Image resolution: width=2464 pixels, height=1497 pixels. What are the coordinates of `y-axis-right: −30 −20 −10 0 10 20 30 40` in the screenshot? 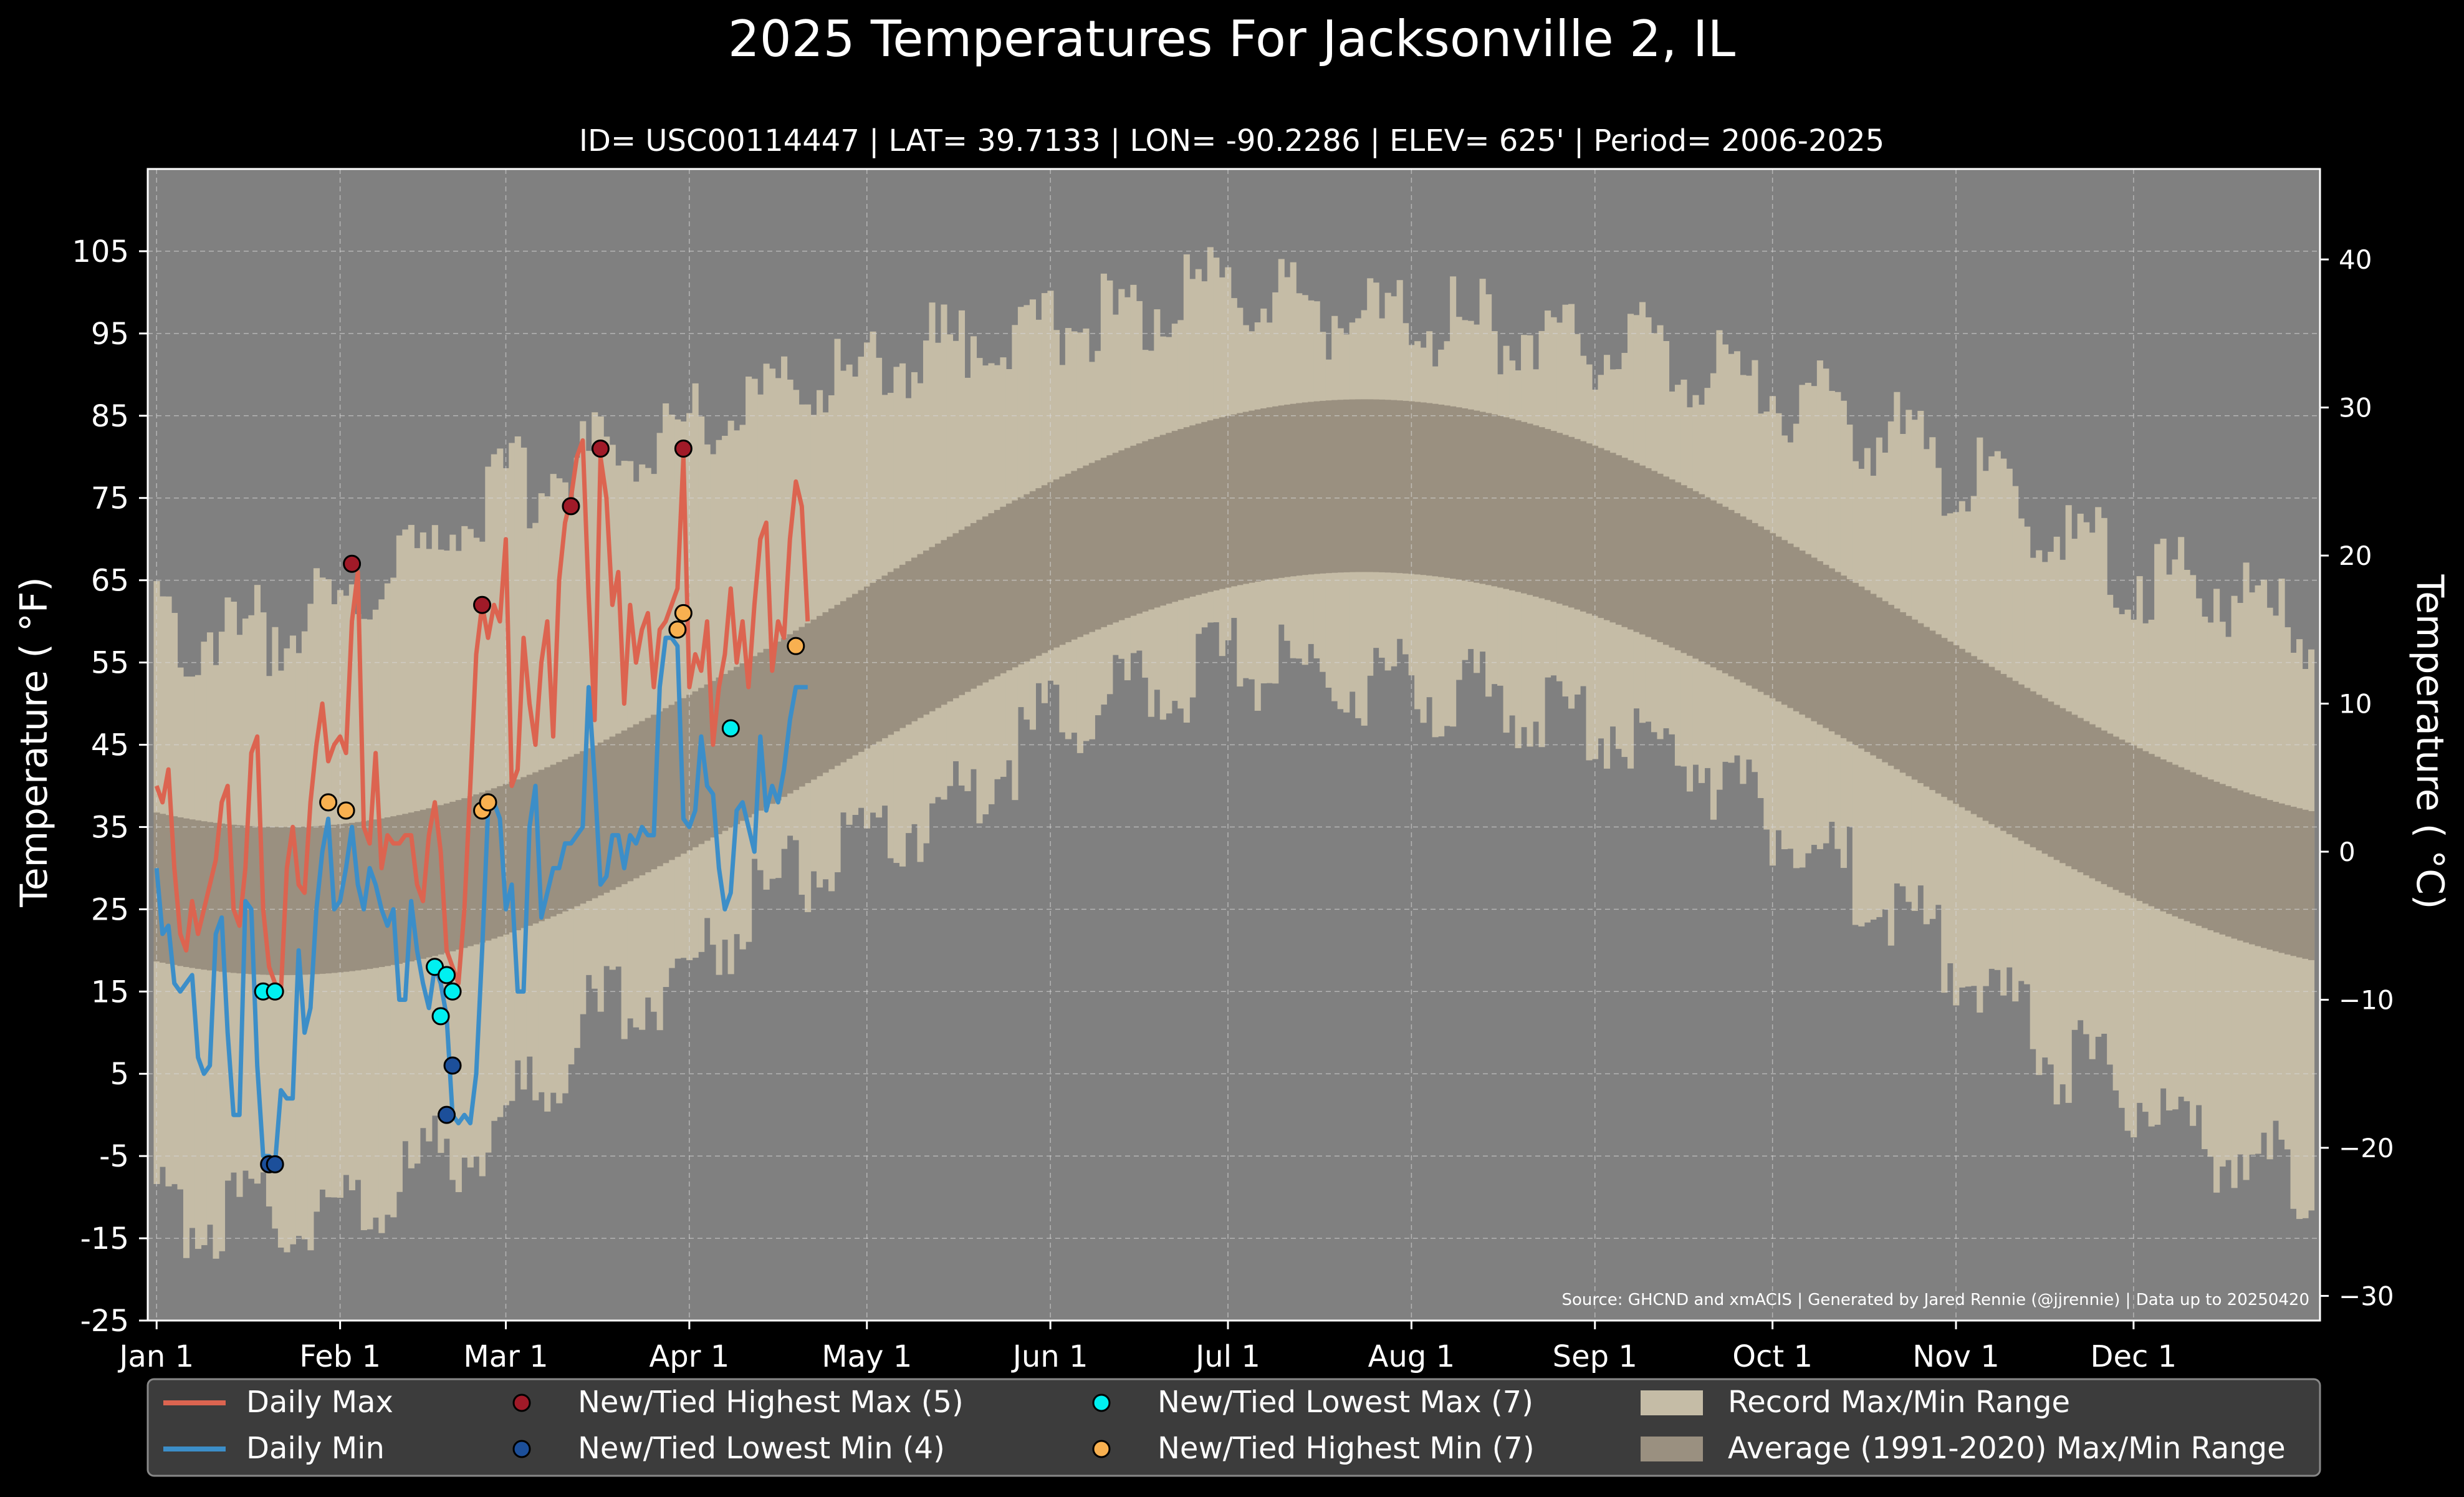 It's located at (2357, 777).